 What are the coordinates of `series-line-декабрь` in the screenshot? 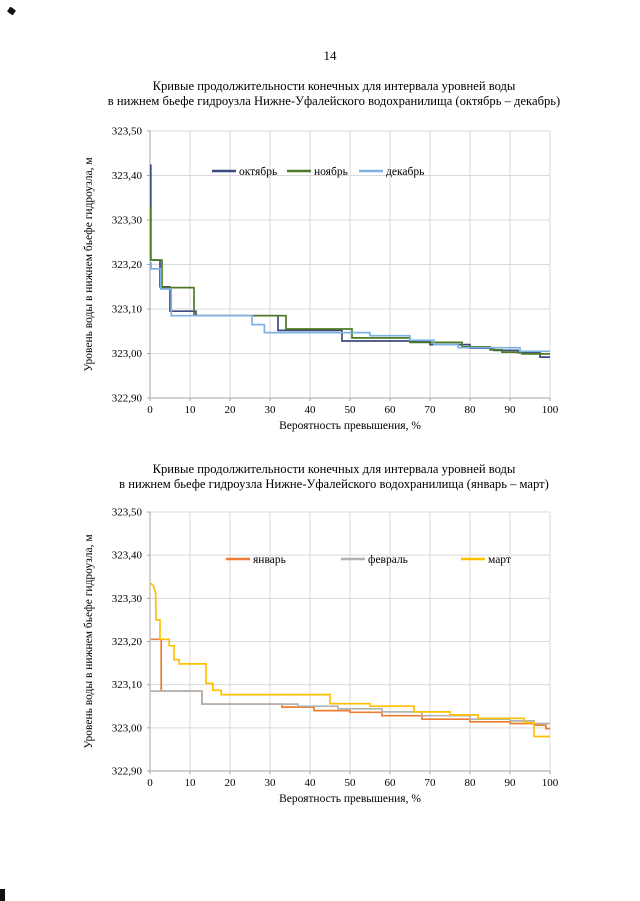 It's located at (350, 307).